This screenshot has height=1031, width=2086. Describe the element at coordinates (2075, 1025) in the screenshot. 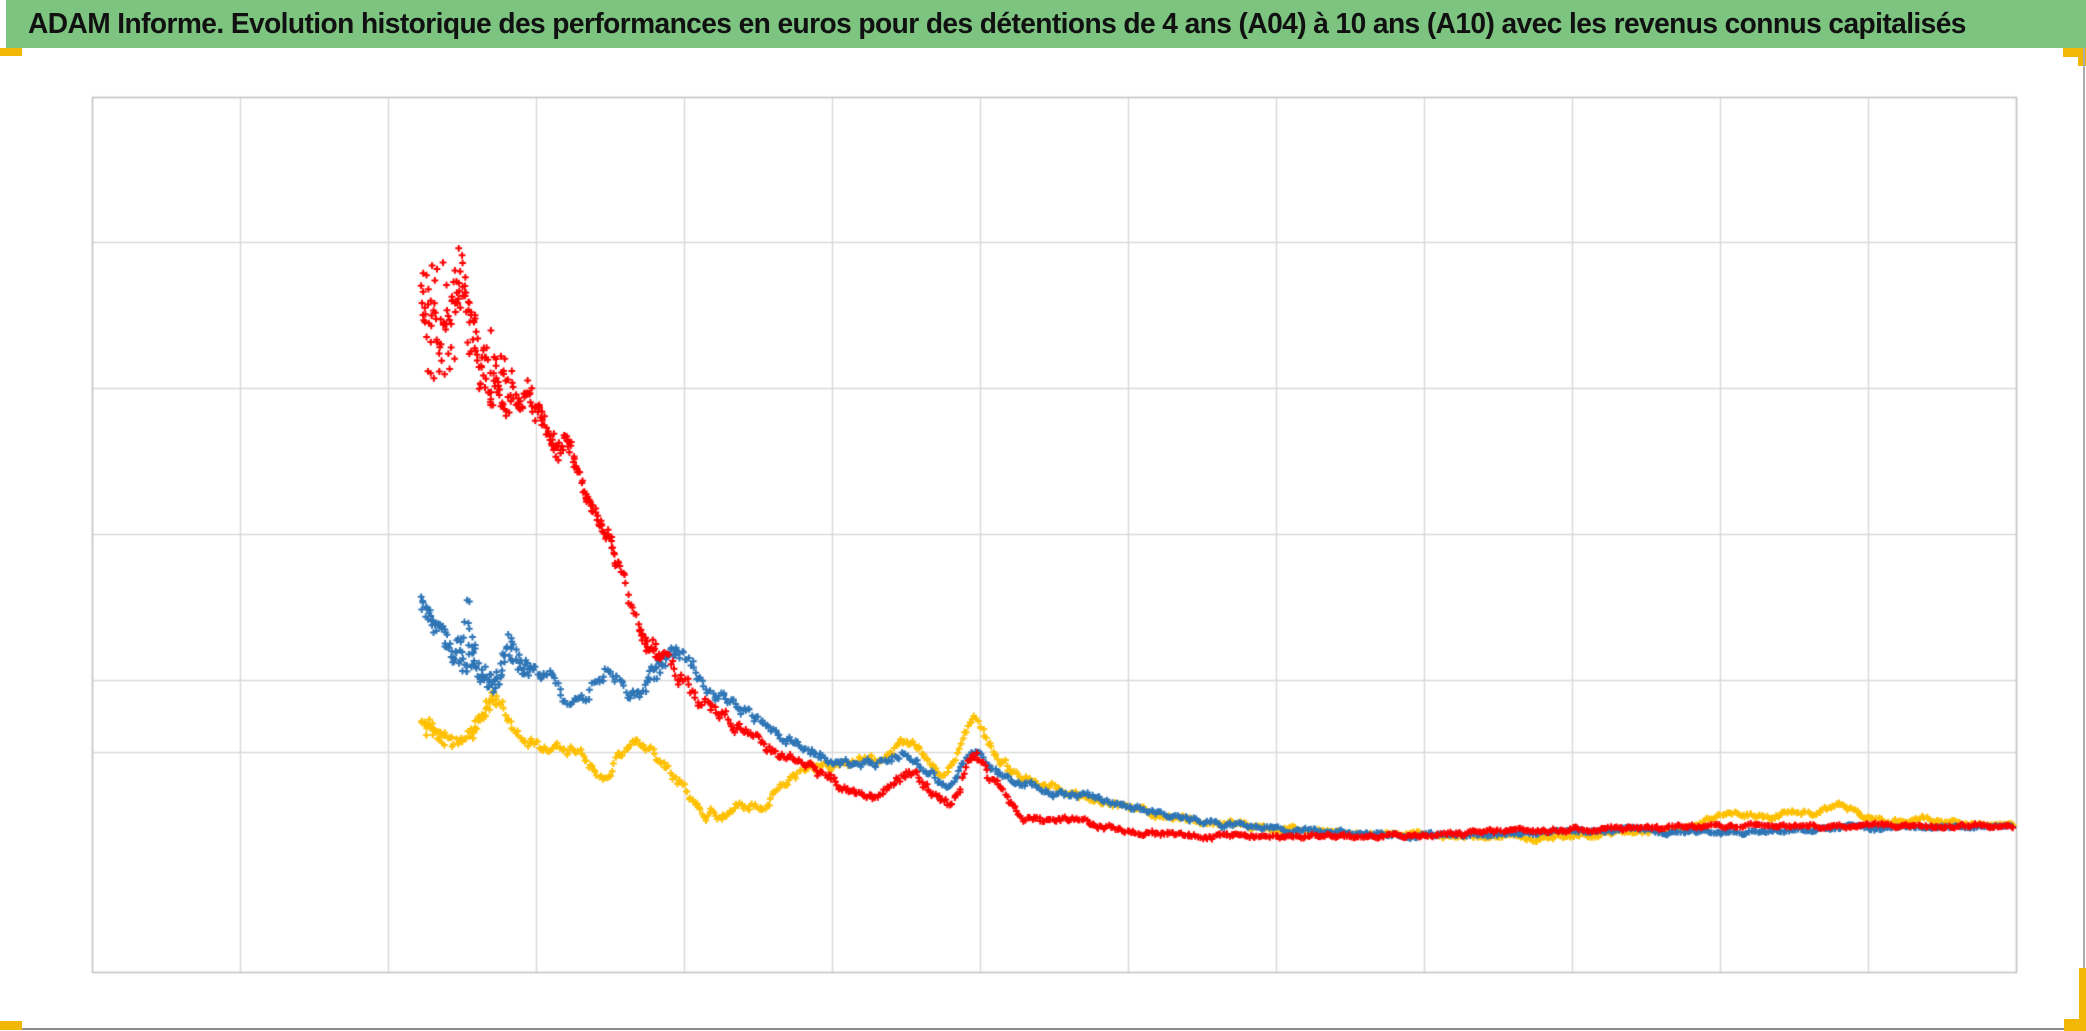

I see `corner-accent-bottom-right-h` at that location.